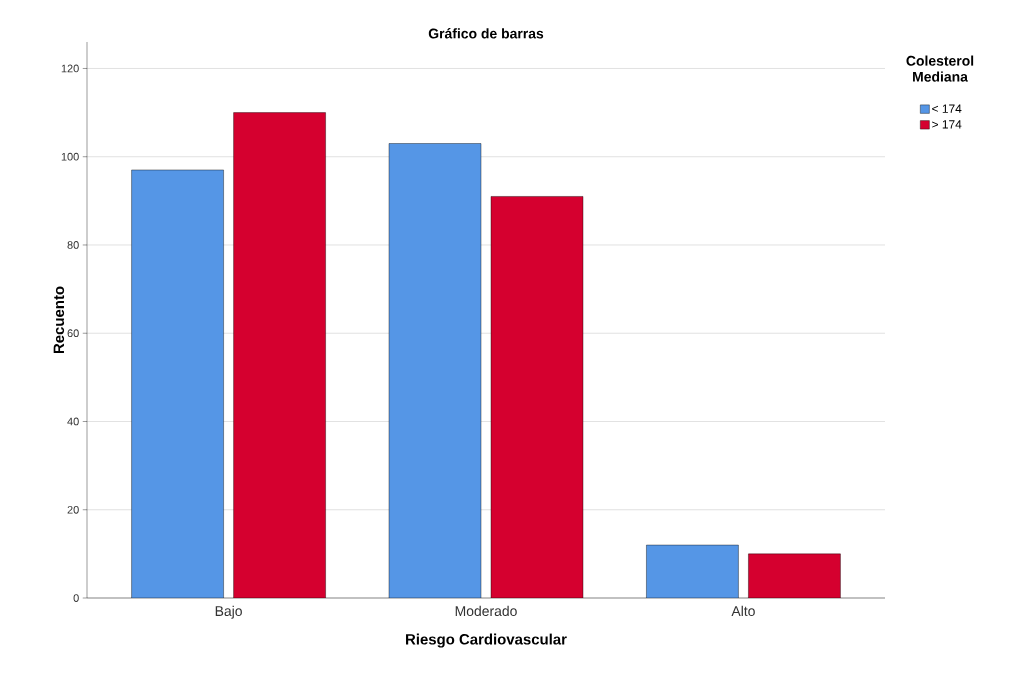 The width and height of the screenshot is (1010, 680). What do you see at coordinates (486, 640) in the screenshot?
I see `x-axis-title: Riesgo Cardiovascular` at bounding box center [486, 640].